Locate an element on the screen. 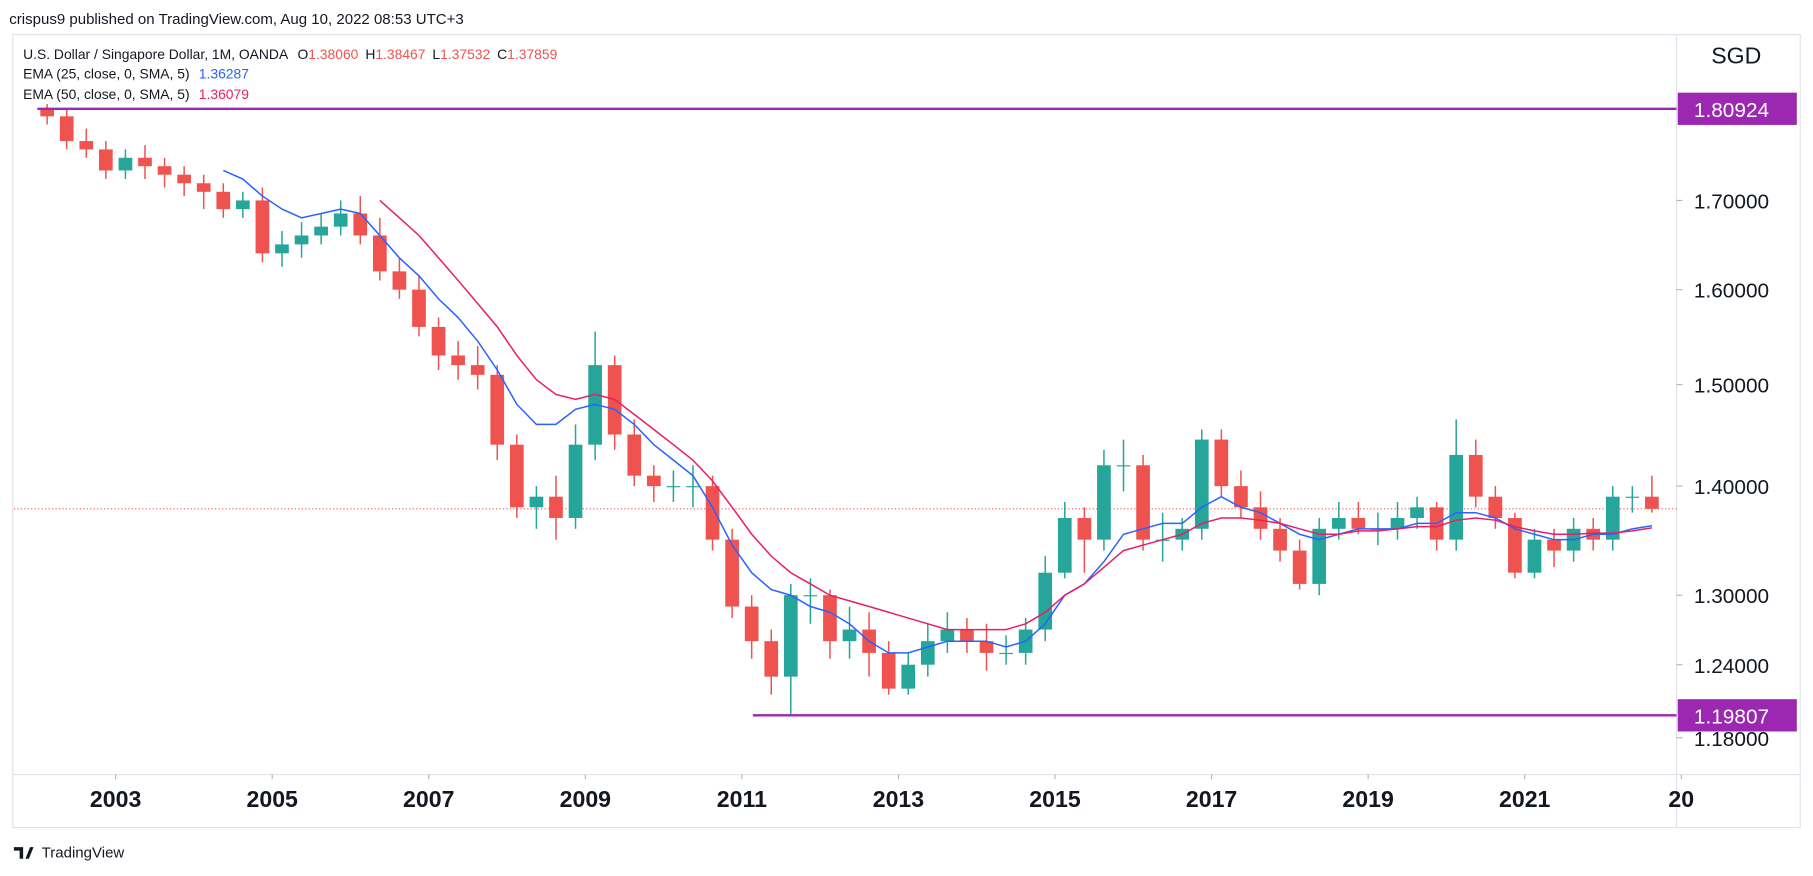  y-tick-label: 1.60000 is located at coordinates (1731, 291).